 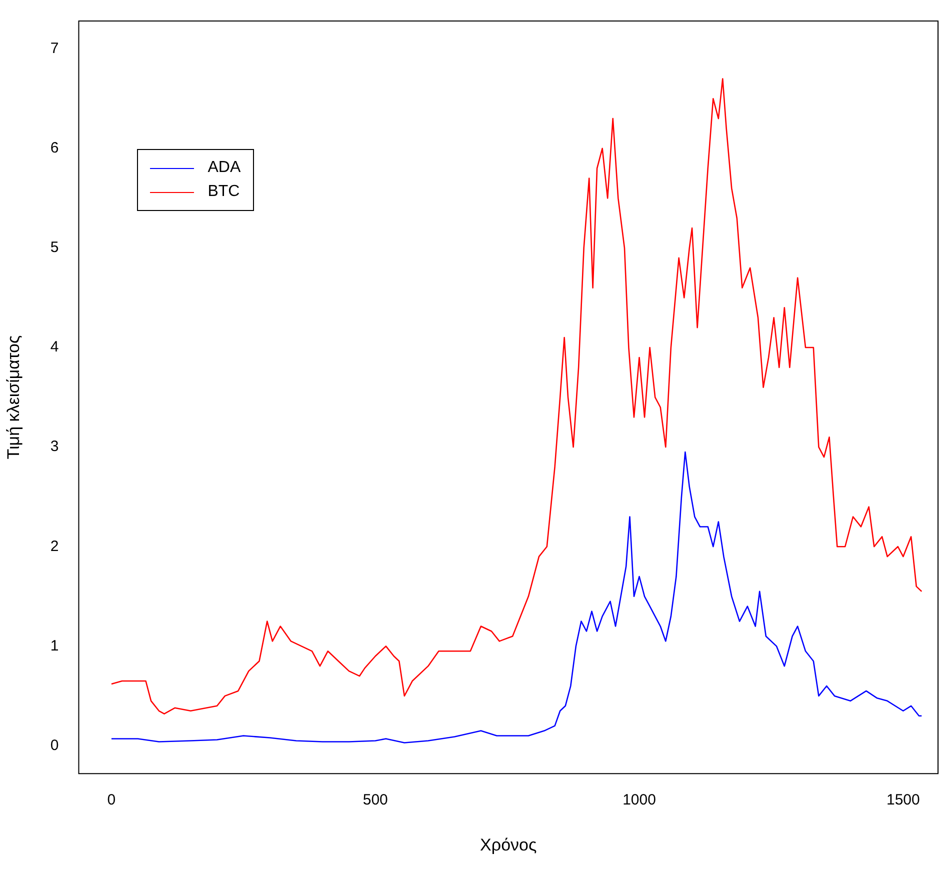 I want to click on legend-label: ADA, so click(x=224, y=168).